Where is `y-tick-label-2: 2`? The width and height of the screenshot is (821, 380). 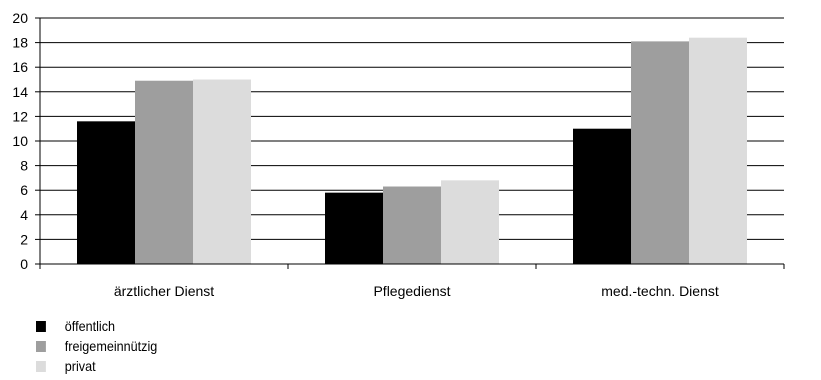 y-tick-label-2: 2 is located at coordinates (24, 239).